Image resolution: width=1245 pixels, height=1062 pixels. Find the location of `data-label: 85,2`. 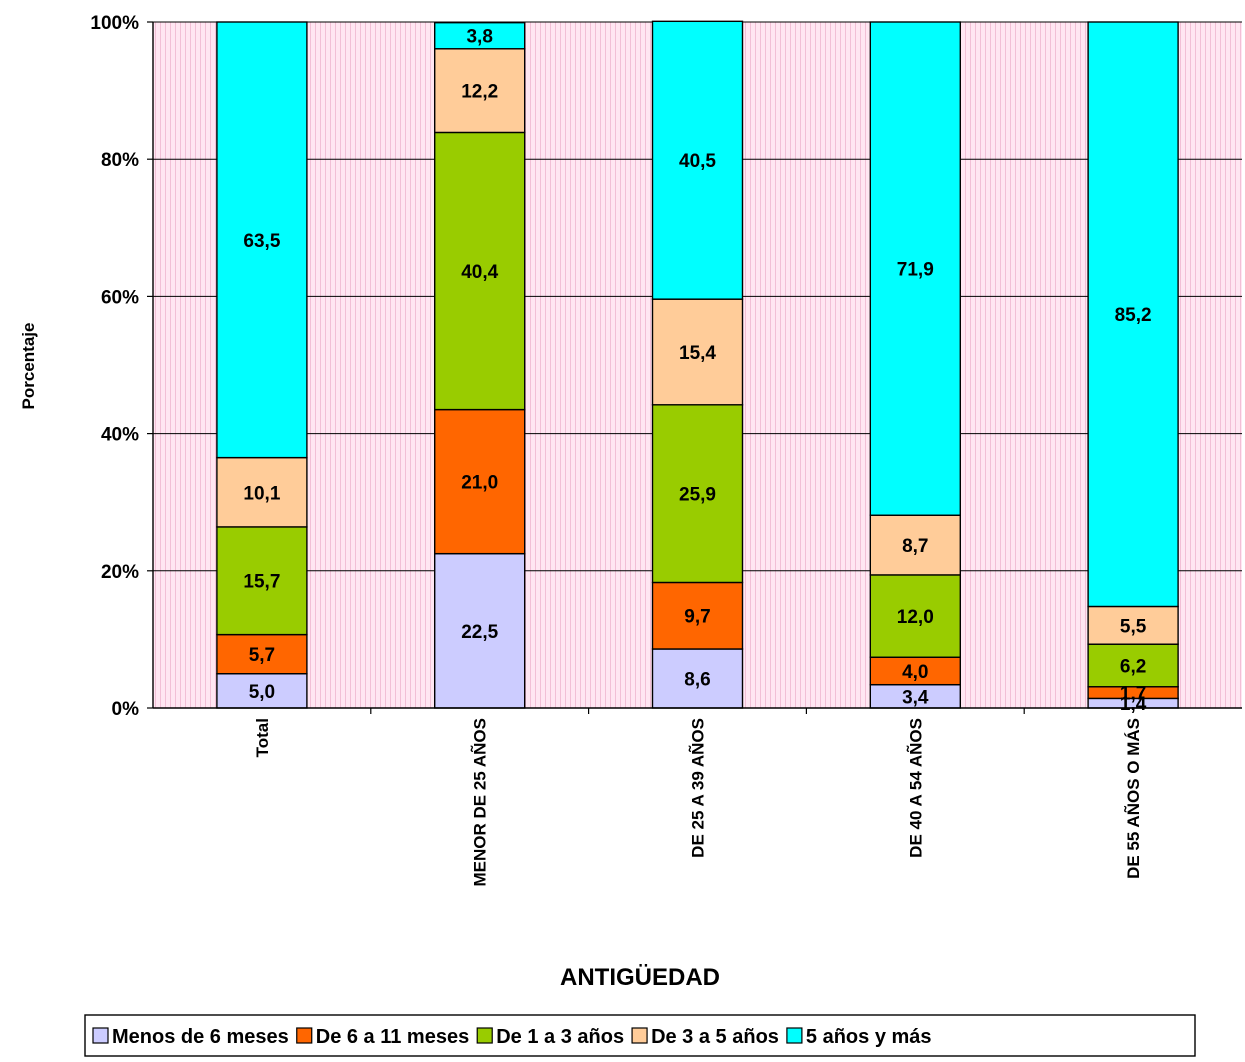

data-label: 85,2 is located at coordinates (1133, 315).